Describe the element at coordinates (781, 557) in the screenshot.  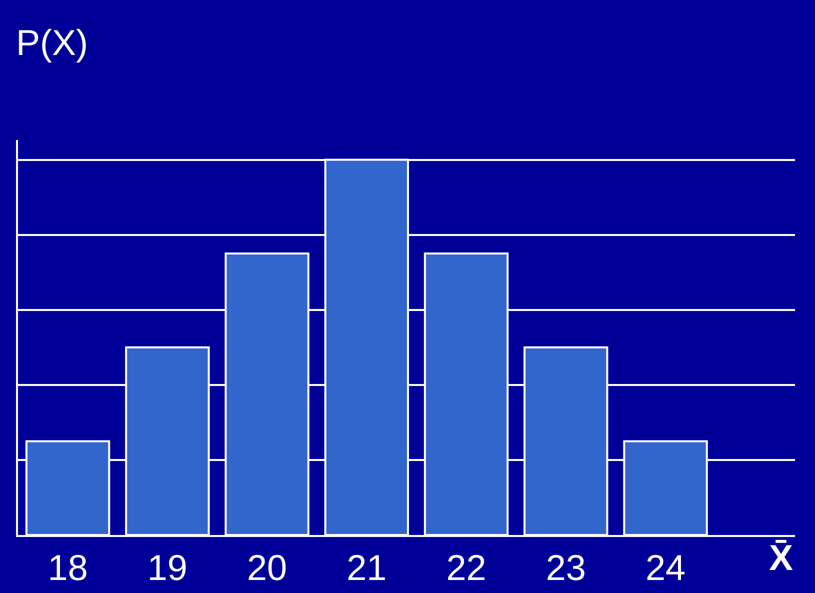
I see `x-axis-title: X̄` at that location.